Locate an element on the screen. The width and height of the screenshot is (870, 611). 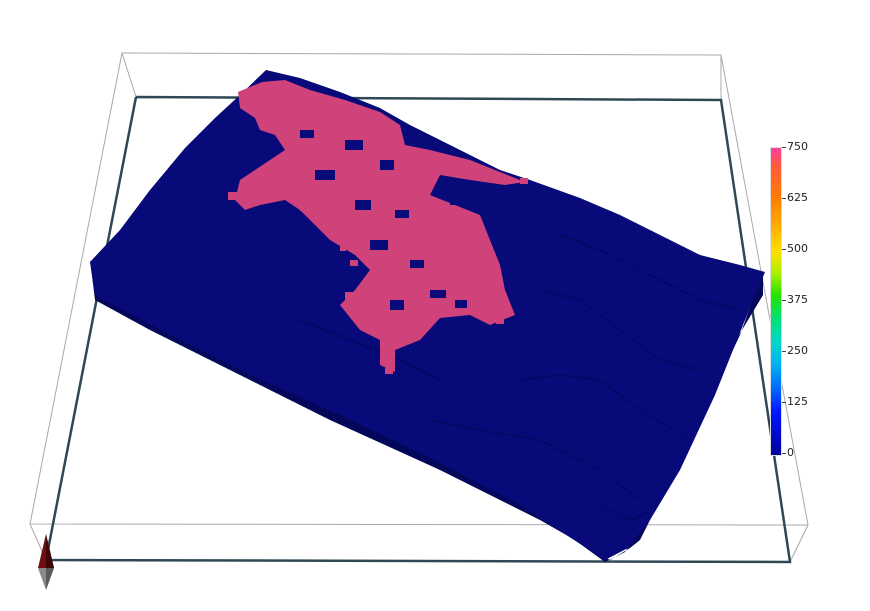
high-value-gaps is located at coordinates (363, 220).